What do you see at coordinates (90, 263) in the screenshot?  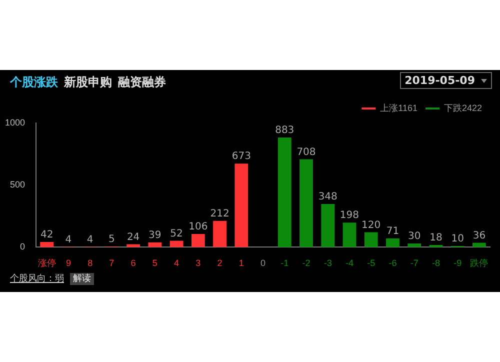 I see `x-tick-label: 8` at bounding box center [90, 263].